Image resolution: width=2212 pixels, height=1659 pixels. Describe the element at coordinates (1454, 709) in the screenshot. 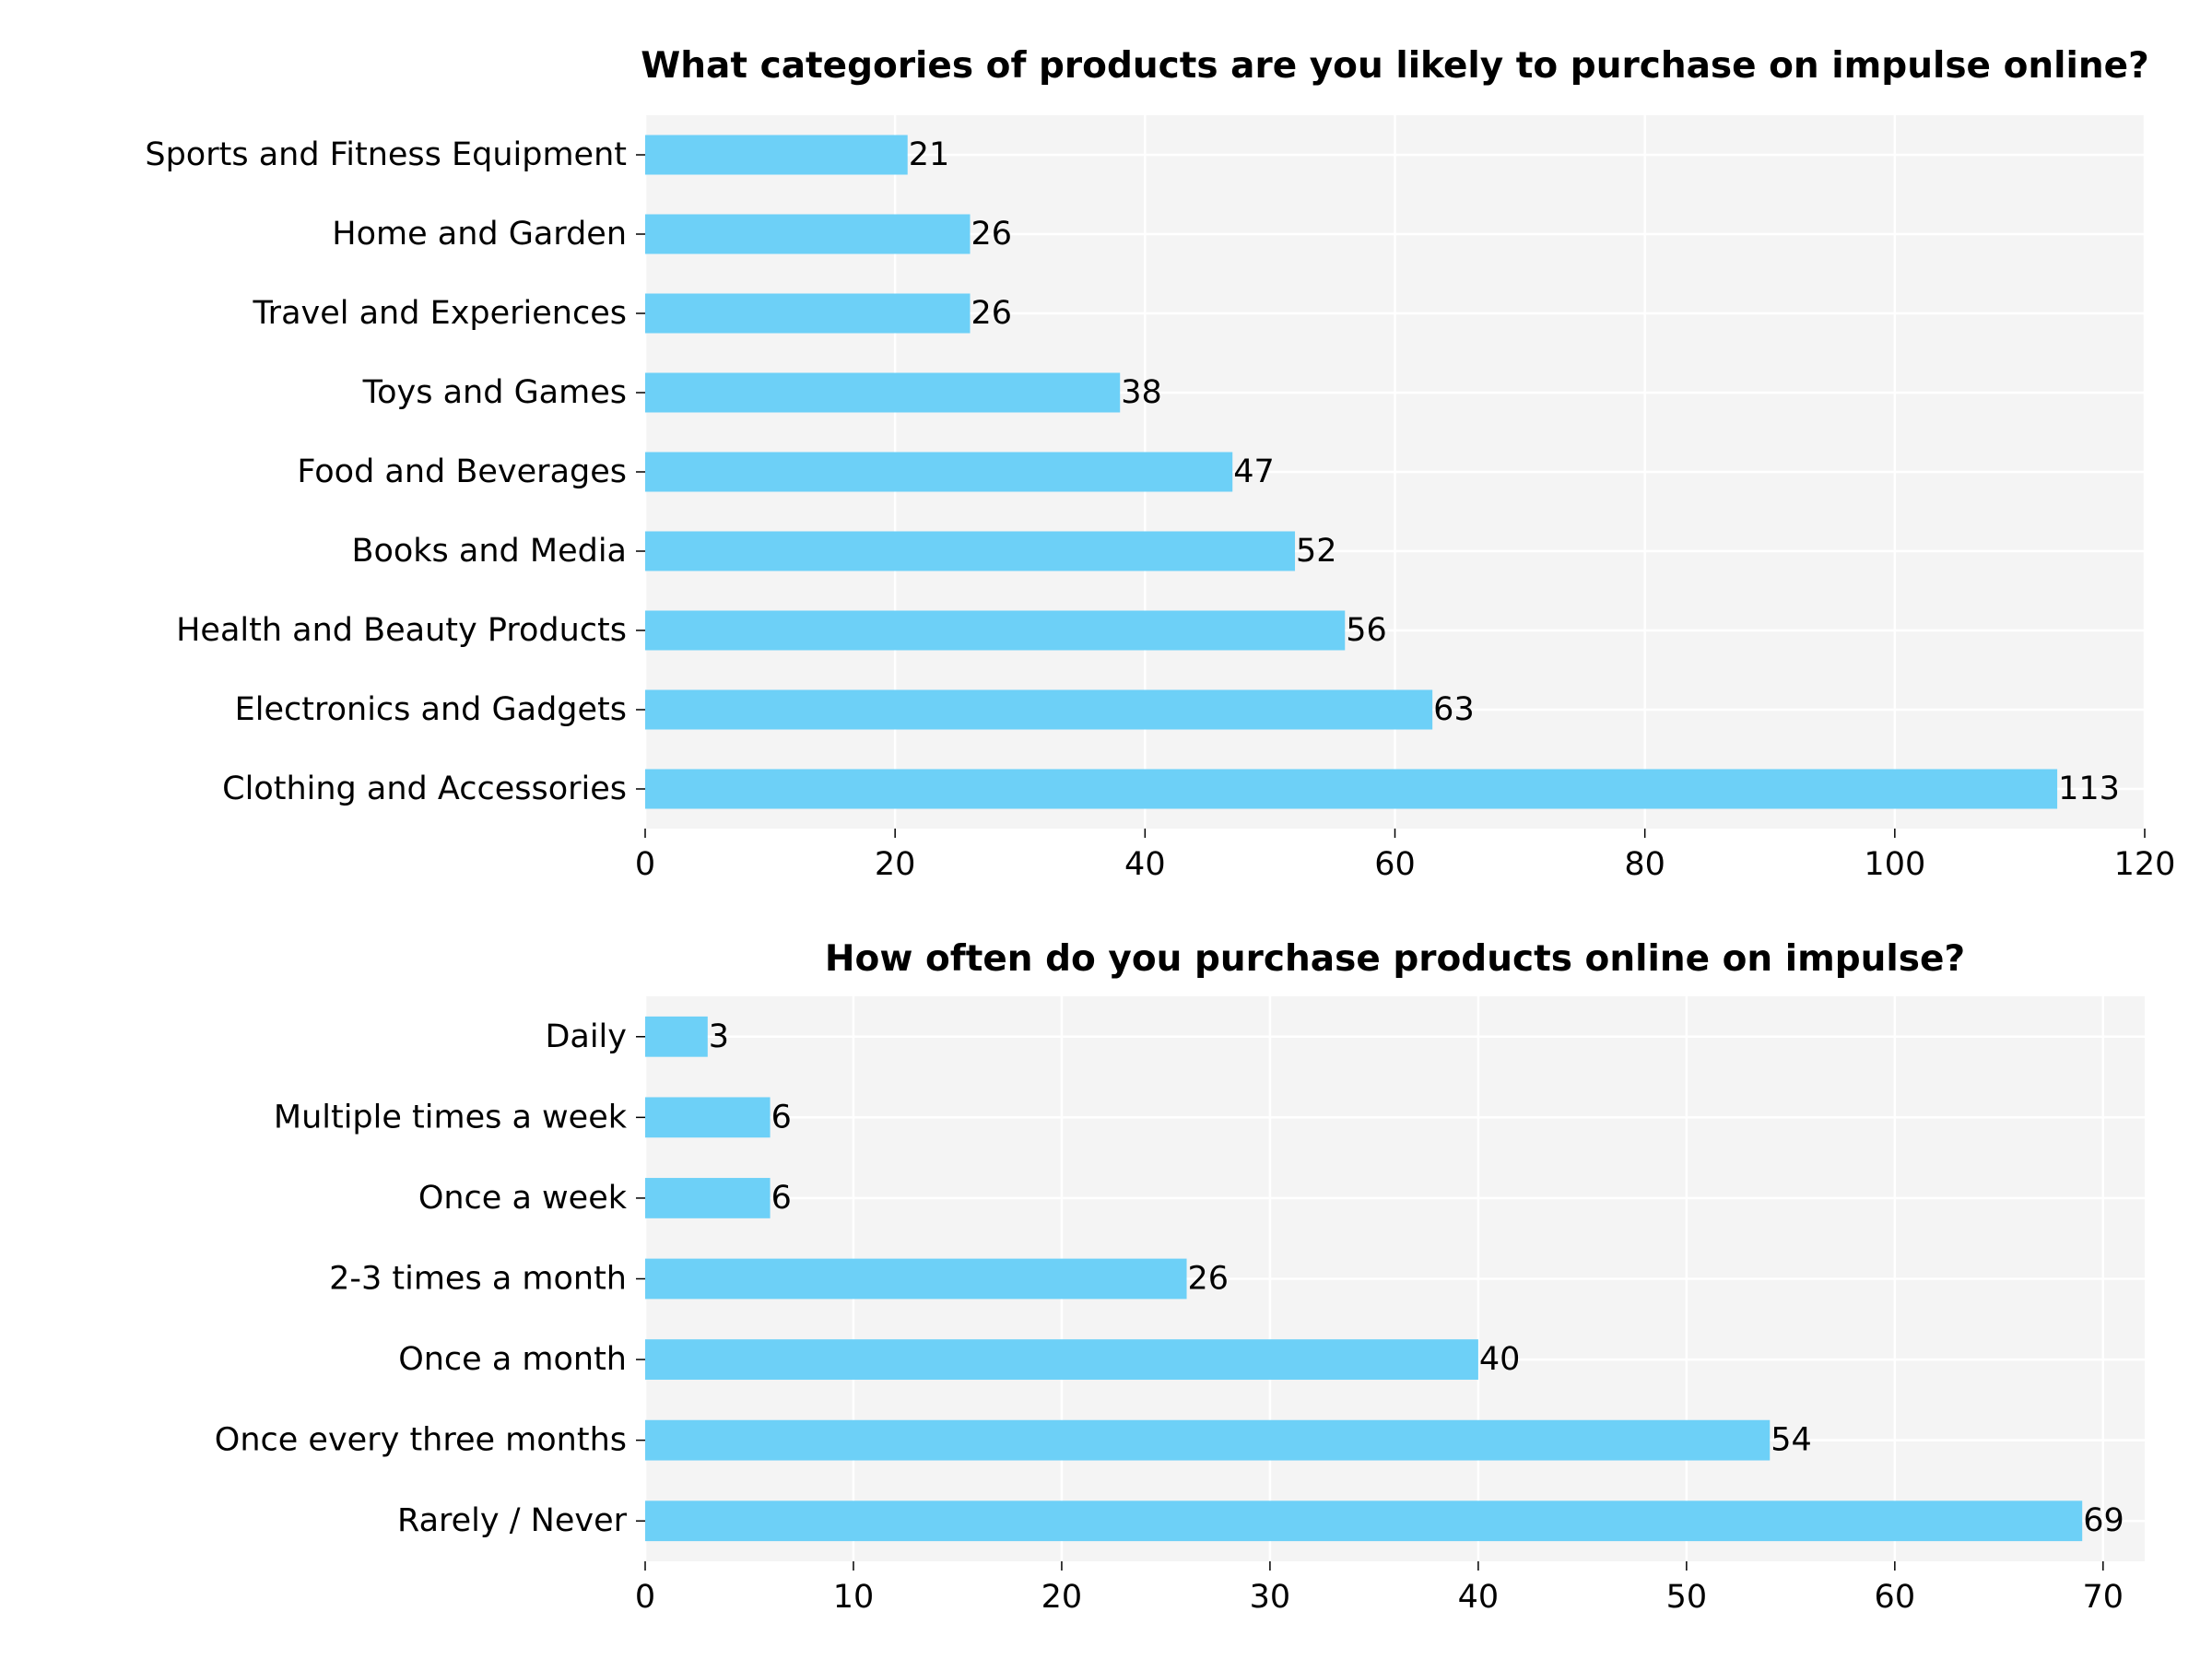

I see `value-label: 63` at that location.